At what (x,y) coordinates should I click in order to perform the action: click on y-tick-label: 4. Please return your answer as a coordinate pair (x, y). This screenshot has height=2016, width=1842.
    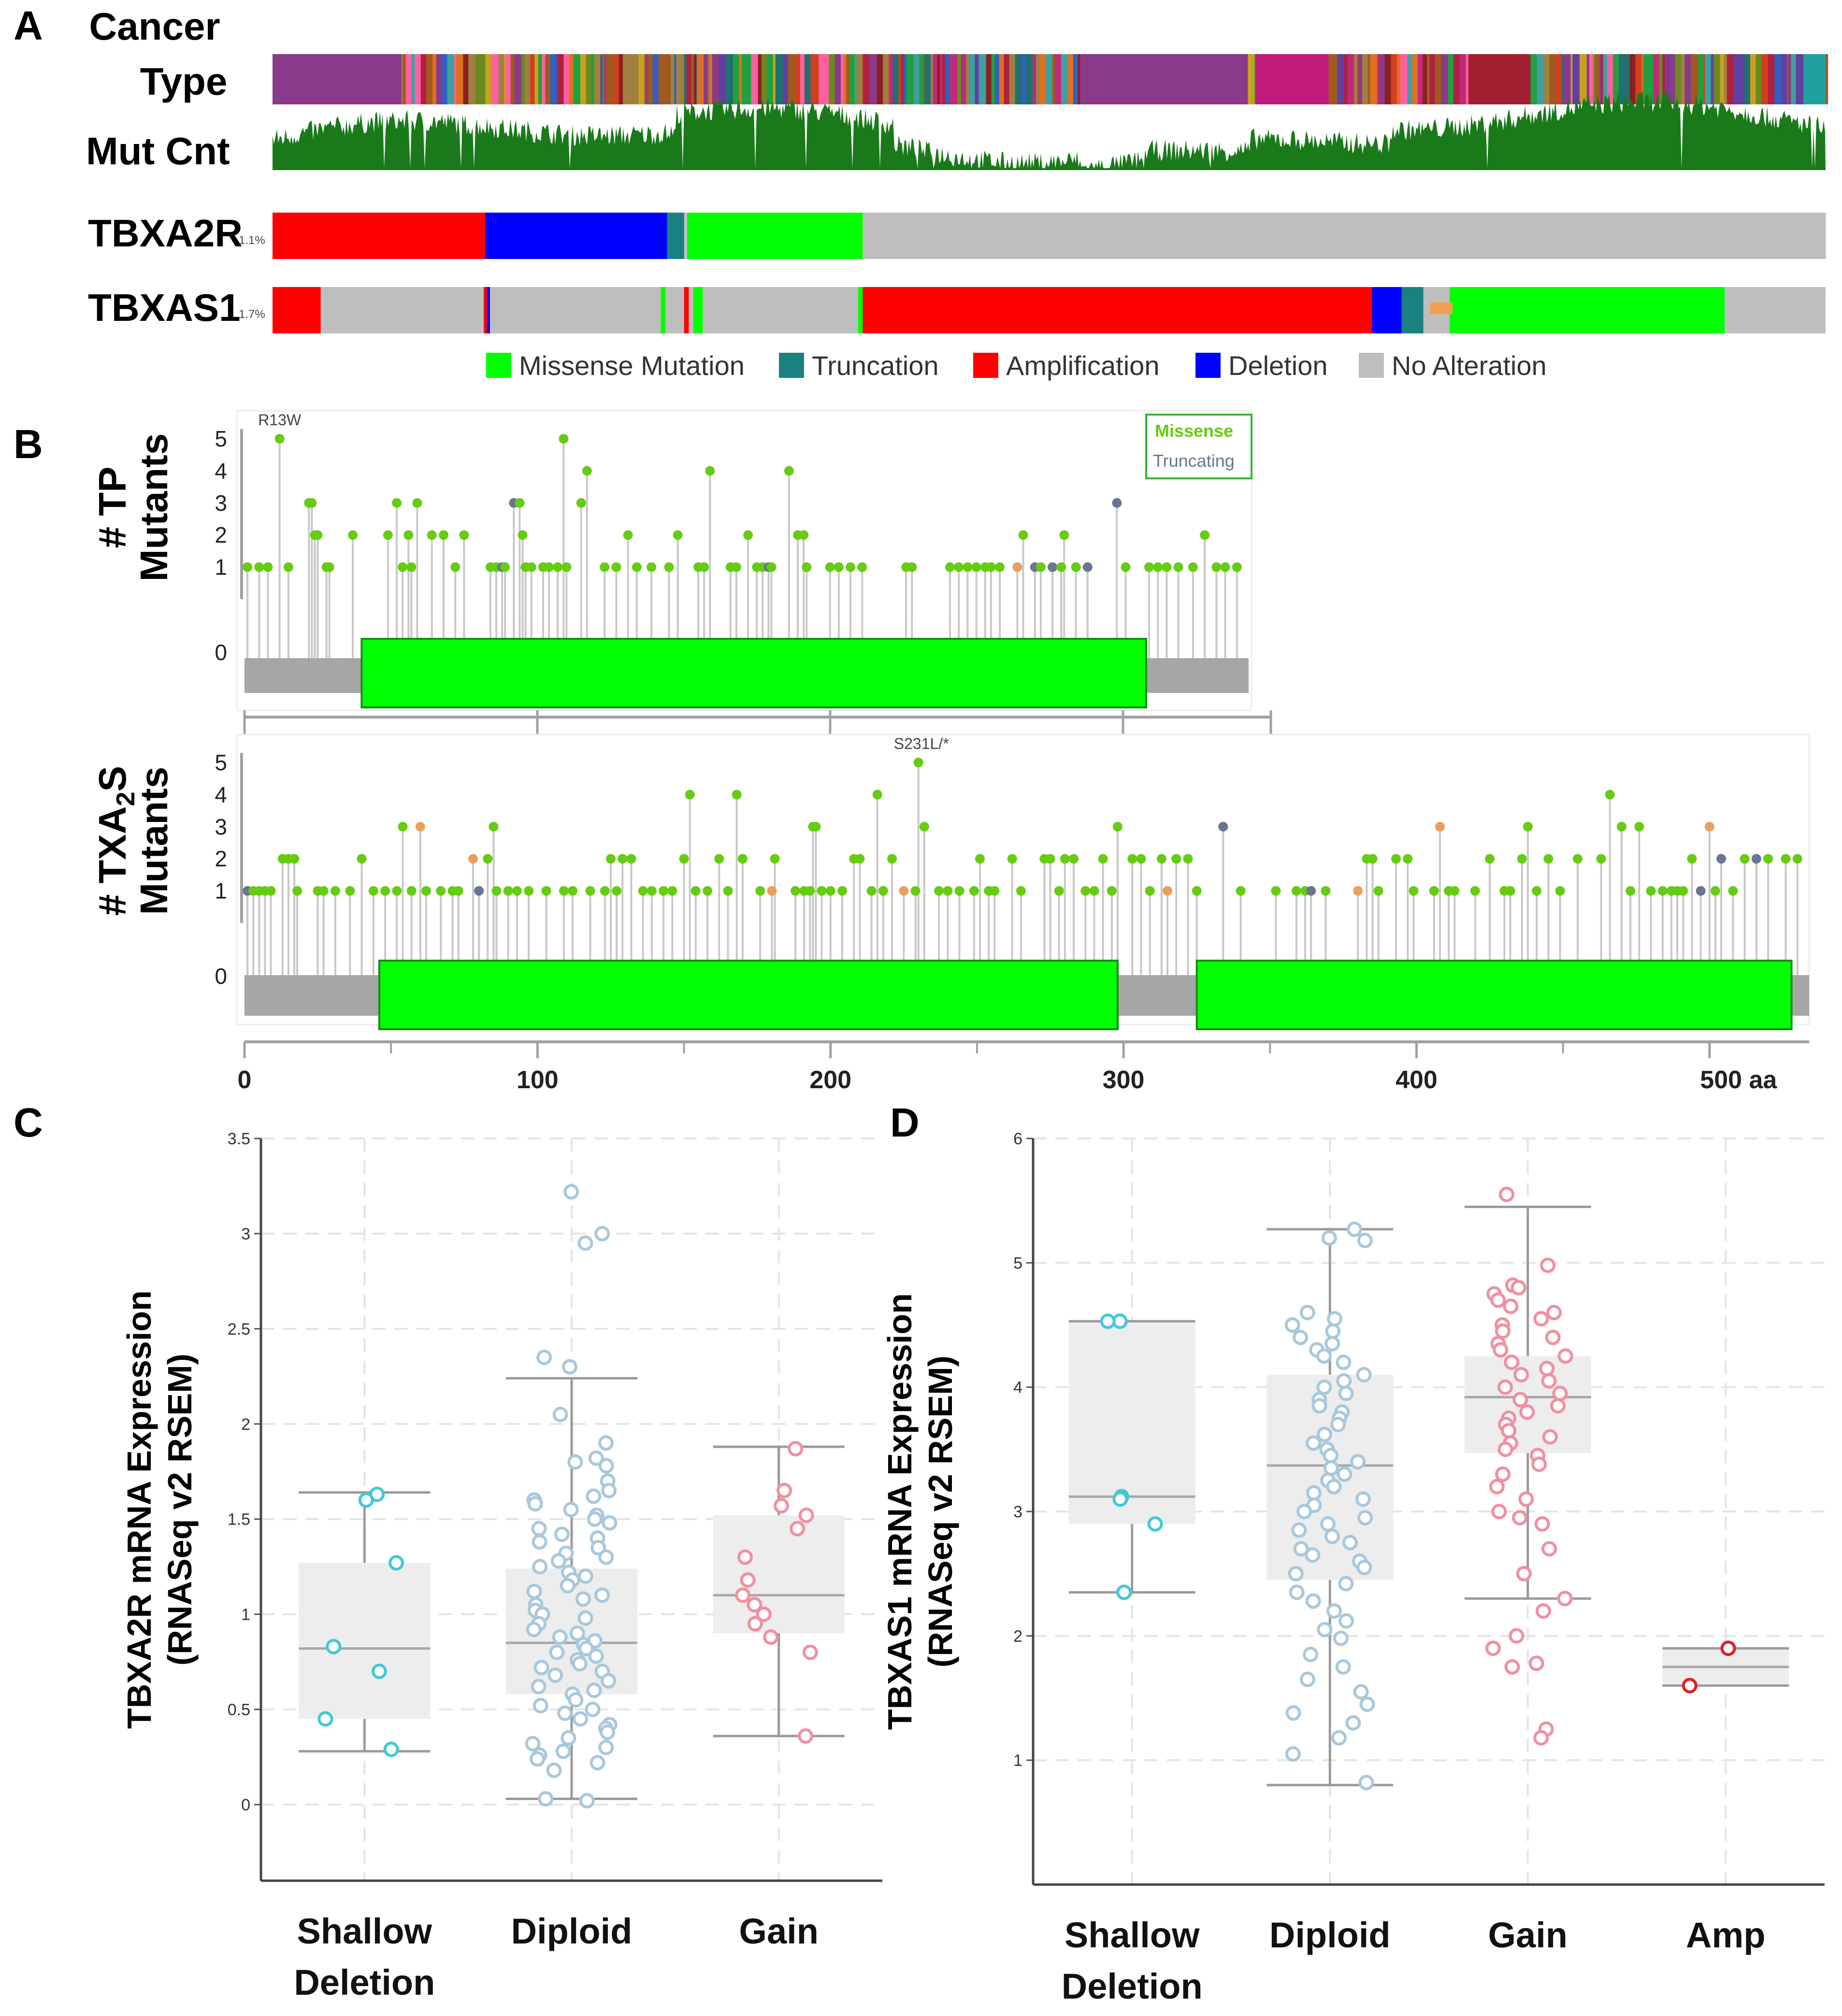
    Looking at the image, I should click on (221, 795).